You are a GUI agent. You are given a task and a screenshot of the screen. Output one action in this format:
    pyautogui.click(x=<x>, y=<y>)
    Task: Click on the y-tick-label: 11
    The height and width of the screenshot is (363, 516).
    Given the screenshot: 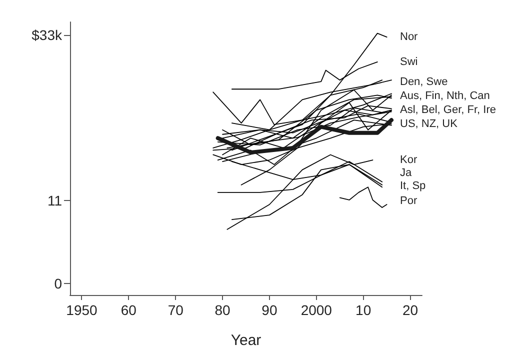 What is the action you would take?
    pyautogui.click(x=54, y=200)
    